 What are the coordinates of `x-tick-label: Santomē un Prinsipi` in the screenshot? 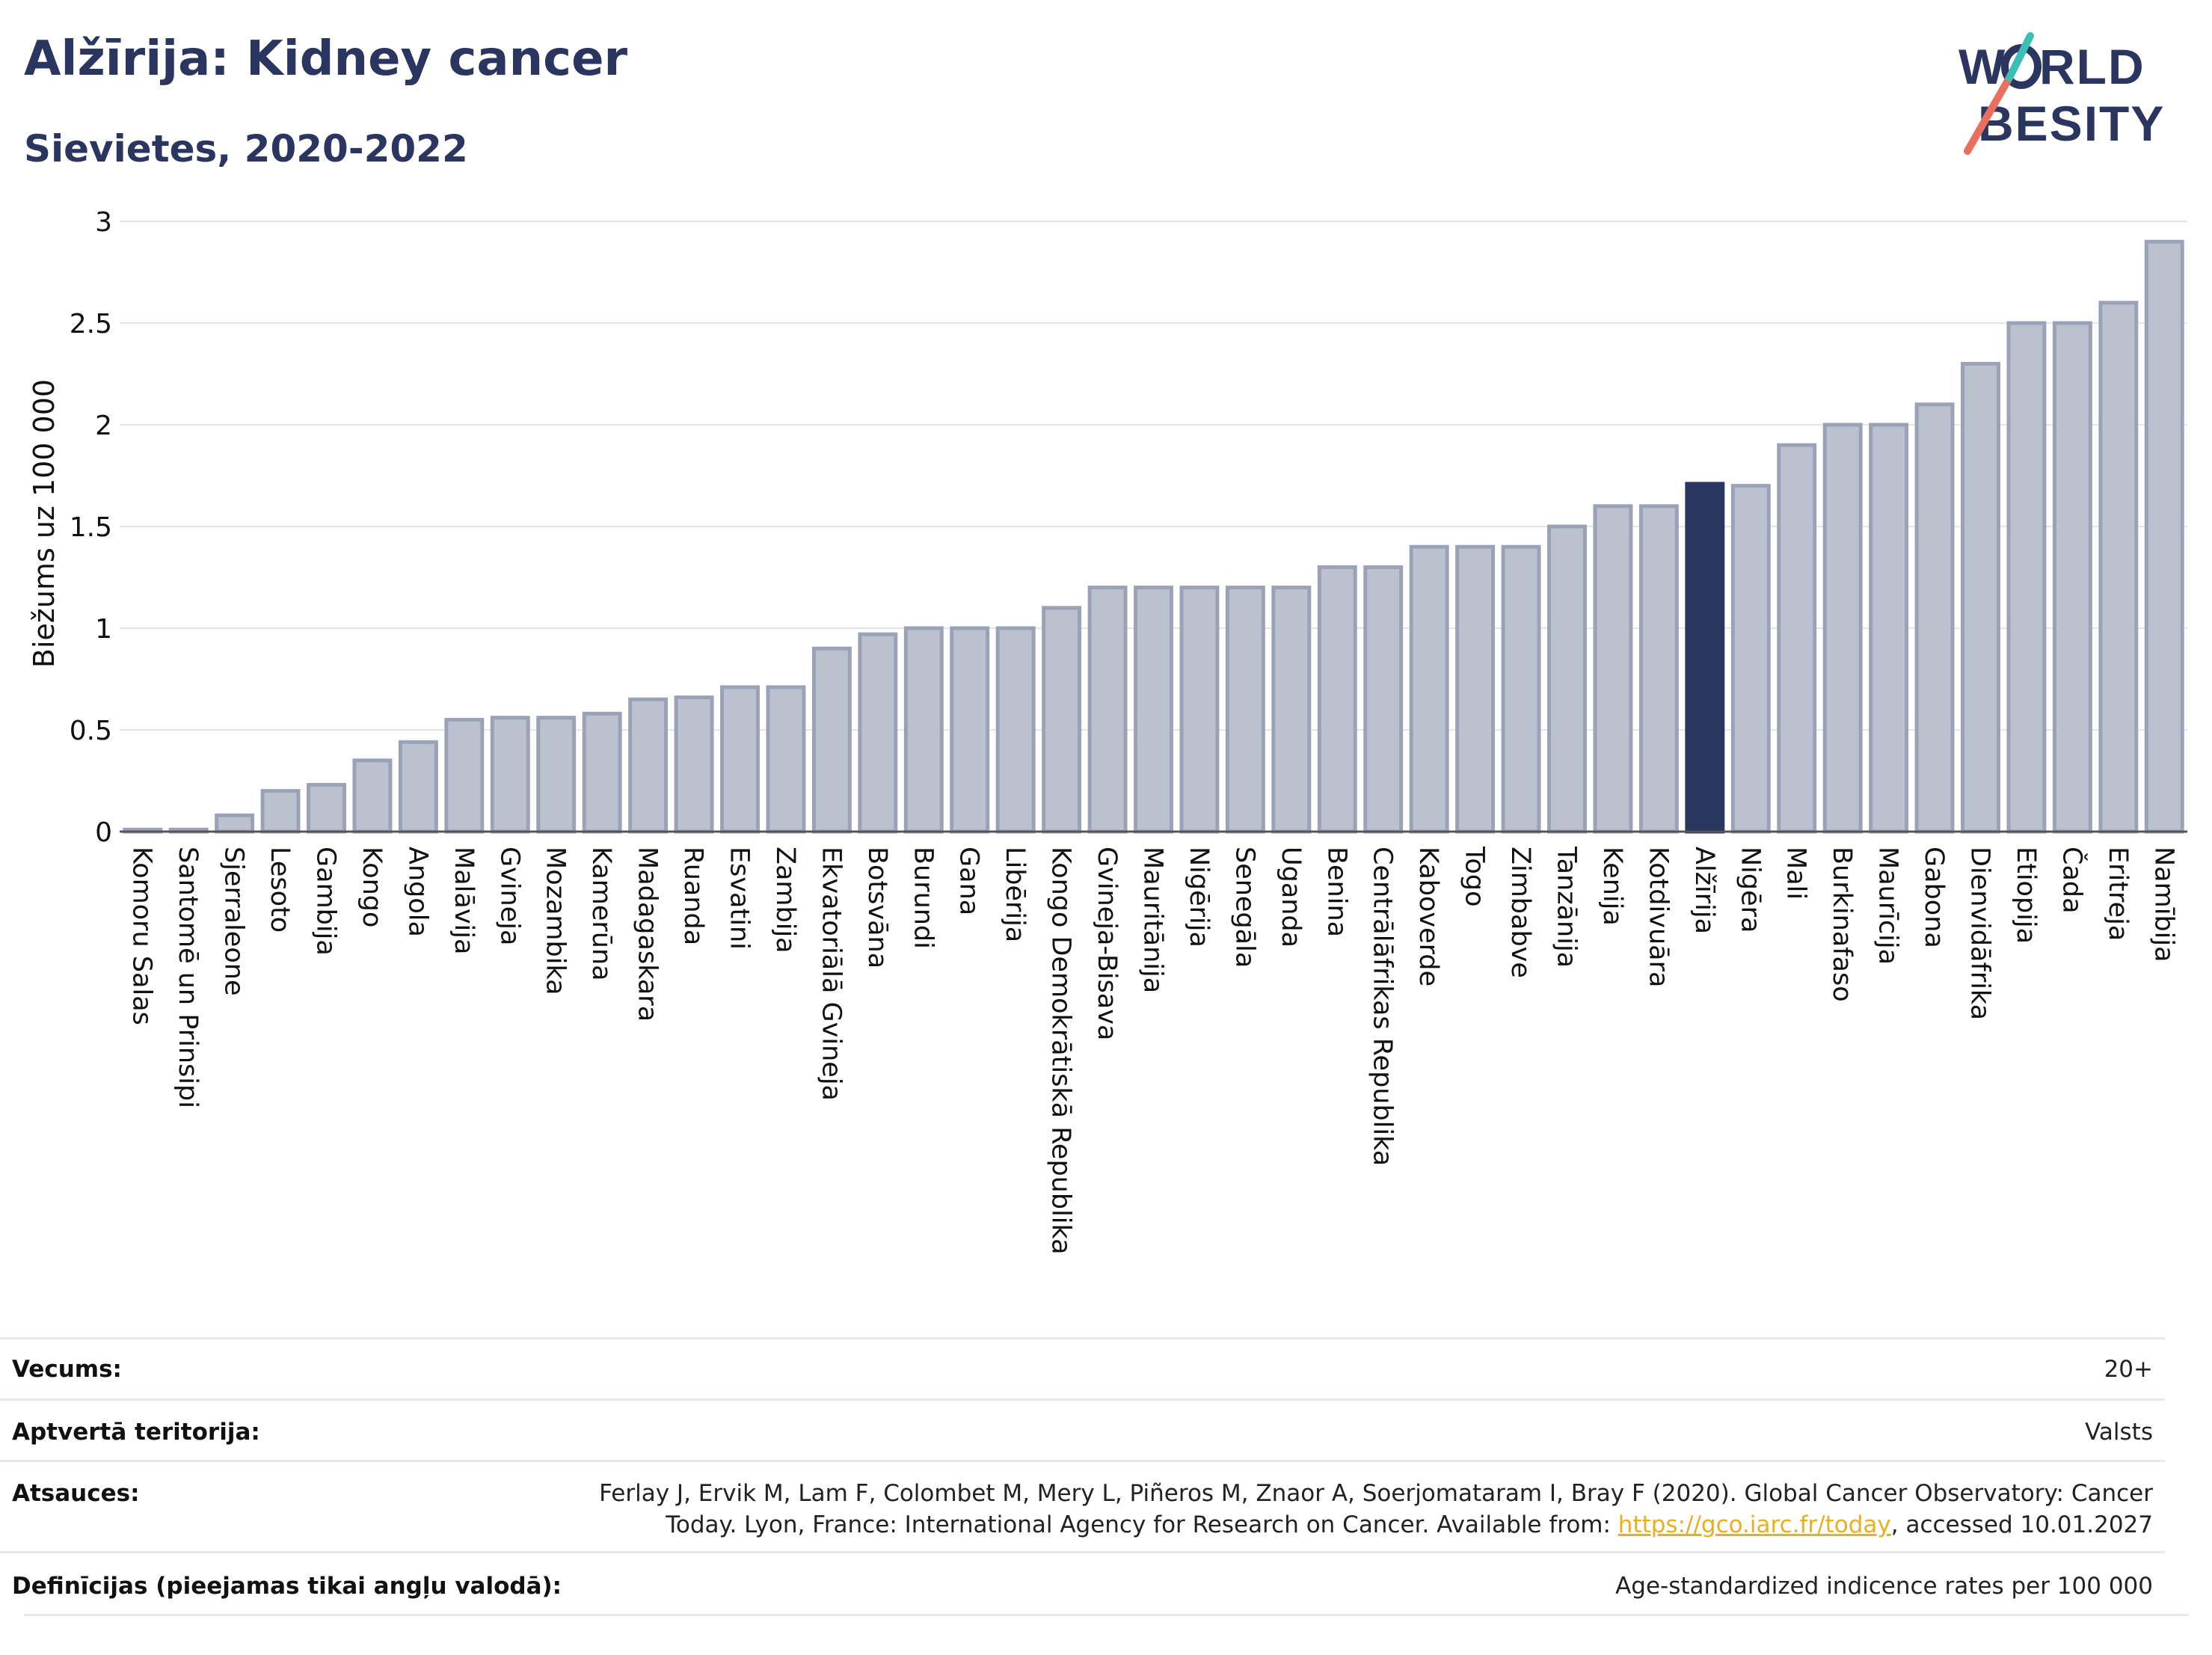 It's located at (188, 977).